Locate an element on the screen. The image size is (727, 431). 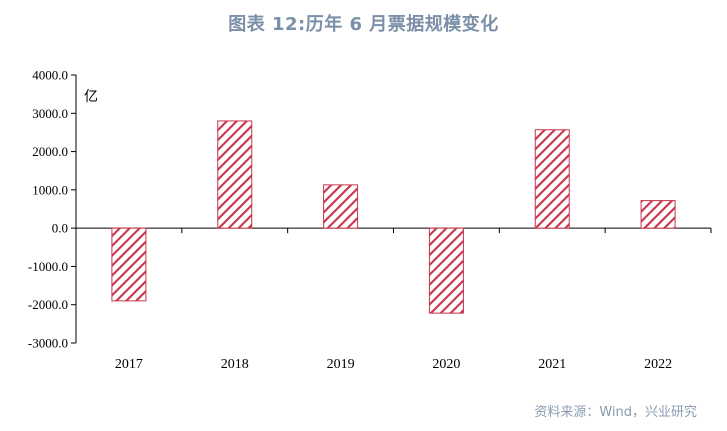
x-tick-label: 2020 is located at coordinates (446, 364).